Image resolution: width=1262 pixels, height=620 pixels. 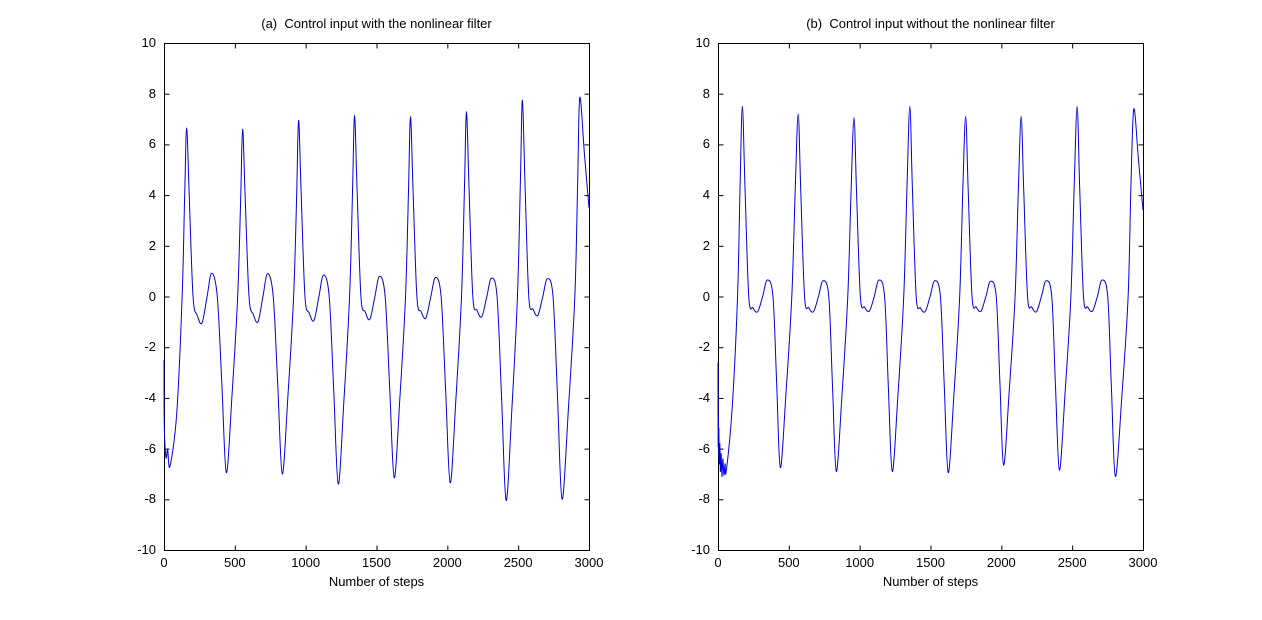 I want to click on subplot-b-xlabel: Number of steps, so click(x=930, y=581).